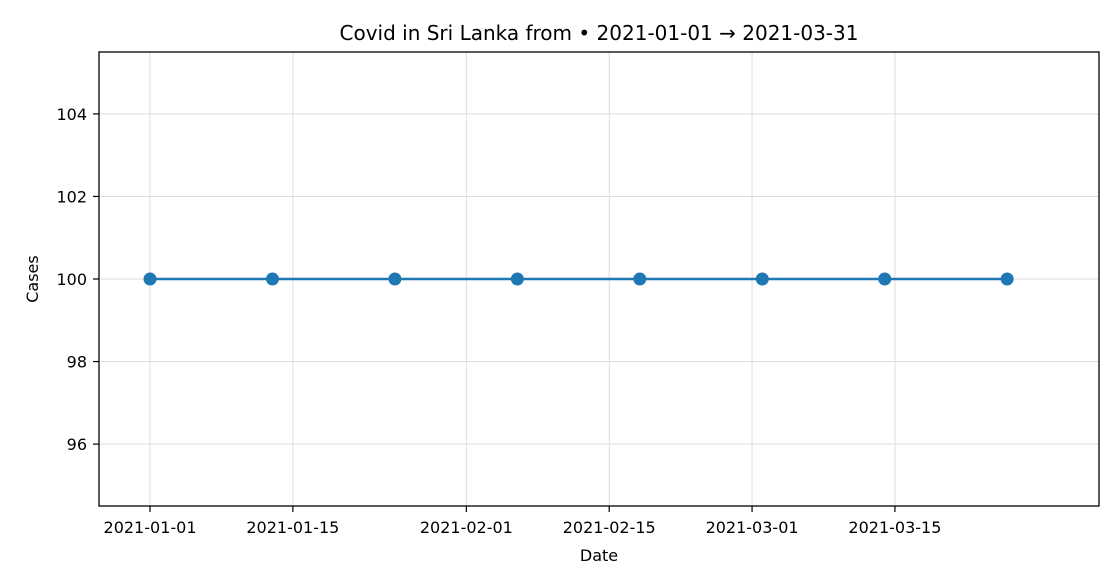  I want to click on y-tick-label: 102, so click(71, 196).